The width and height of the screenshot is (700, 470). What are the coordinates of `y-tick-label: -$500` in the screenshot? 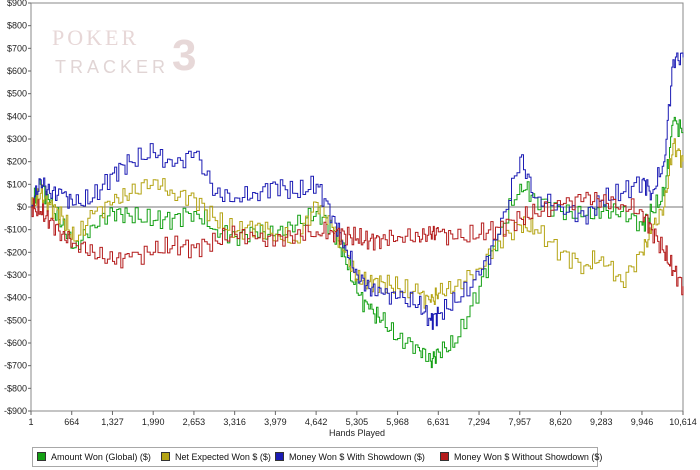 It's located at (15, 320).